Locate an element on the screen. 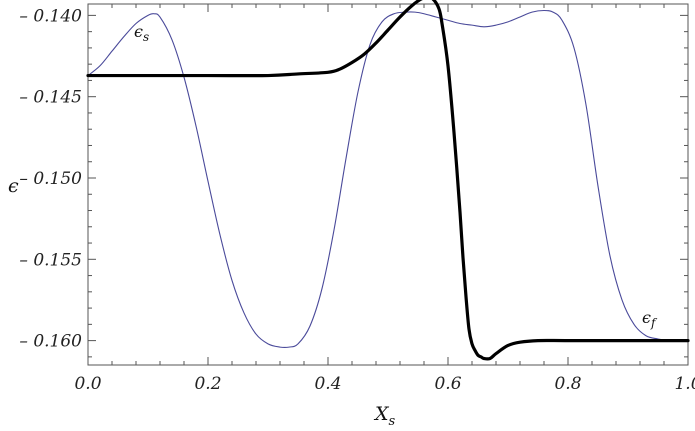 Image resolution: width=695 pixels, height=431 pixels. y-tick-label: – 0.160 is located at coordinates (50, 342).